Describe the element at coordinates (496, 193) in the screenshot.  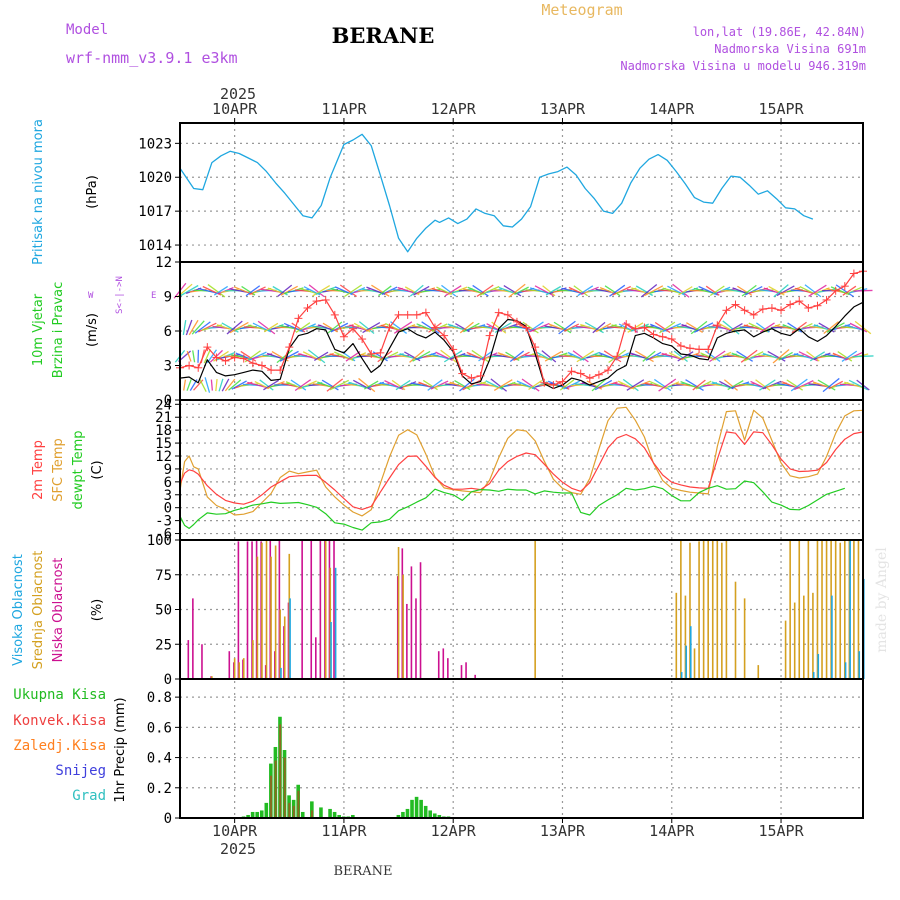
I see `pressure-panel` at that location.